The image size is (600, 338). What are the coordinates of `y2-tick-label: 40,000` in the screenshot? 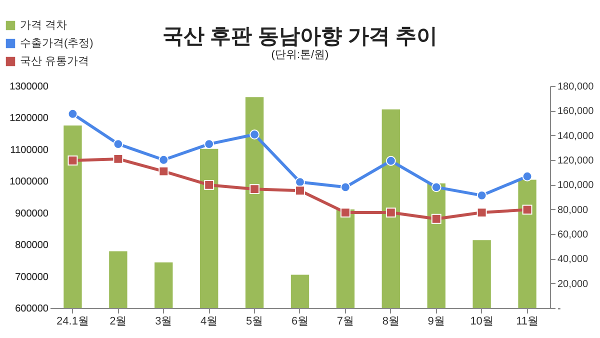 It's located at (573, 260).